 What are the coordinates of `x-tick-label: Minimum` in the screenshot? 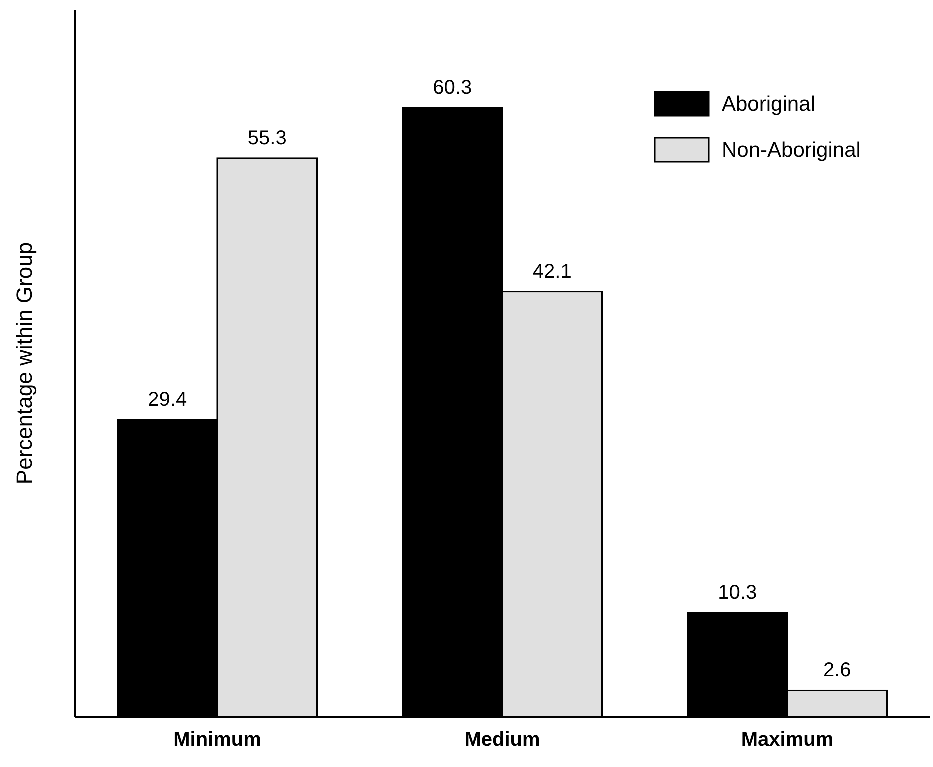 It's located at (218, 740).